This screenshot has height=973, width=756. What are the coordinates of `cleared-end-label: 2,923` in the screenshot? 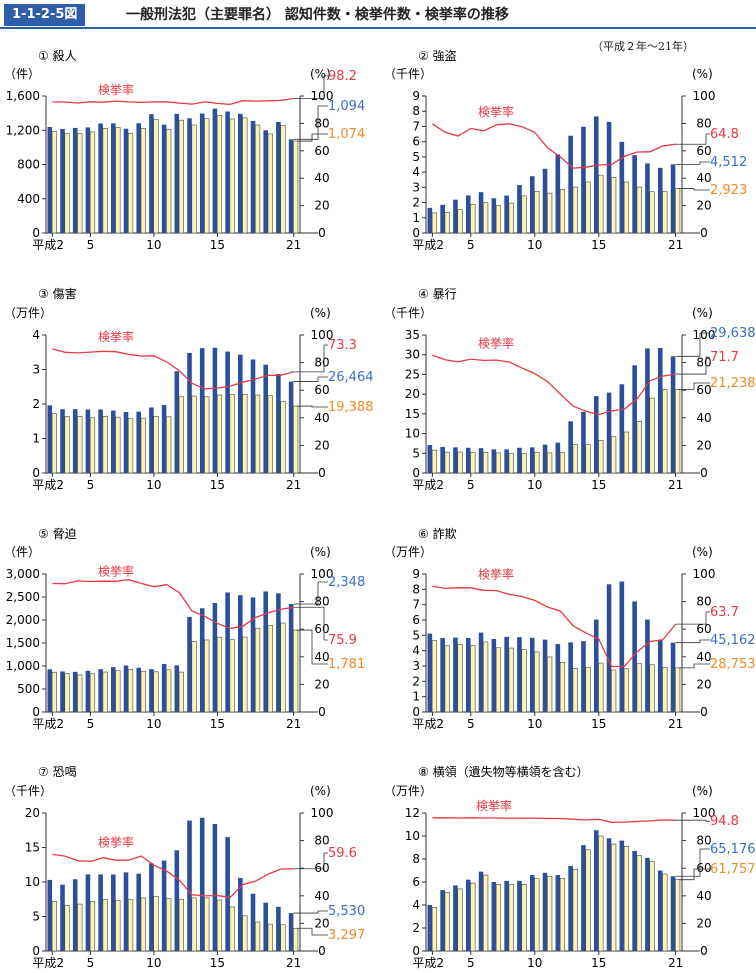 It's located at (728, 190).